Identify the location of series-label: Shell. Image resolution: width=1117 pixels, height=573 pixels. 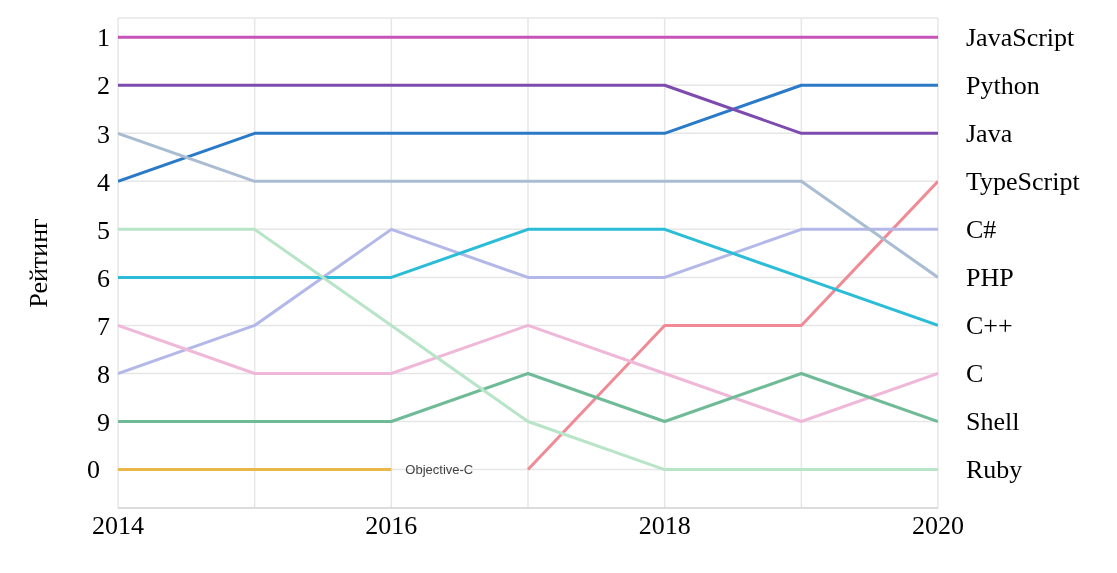
(993, 422).